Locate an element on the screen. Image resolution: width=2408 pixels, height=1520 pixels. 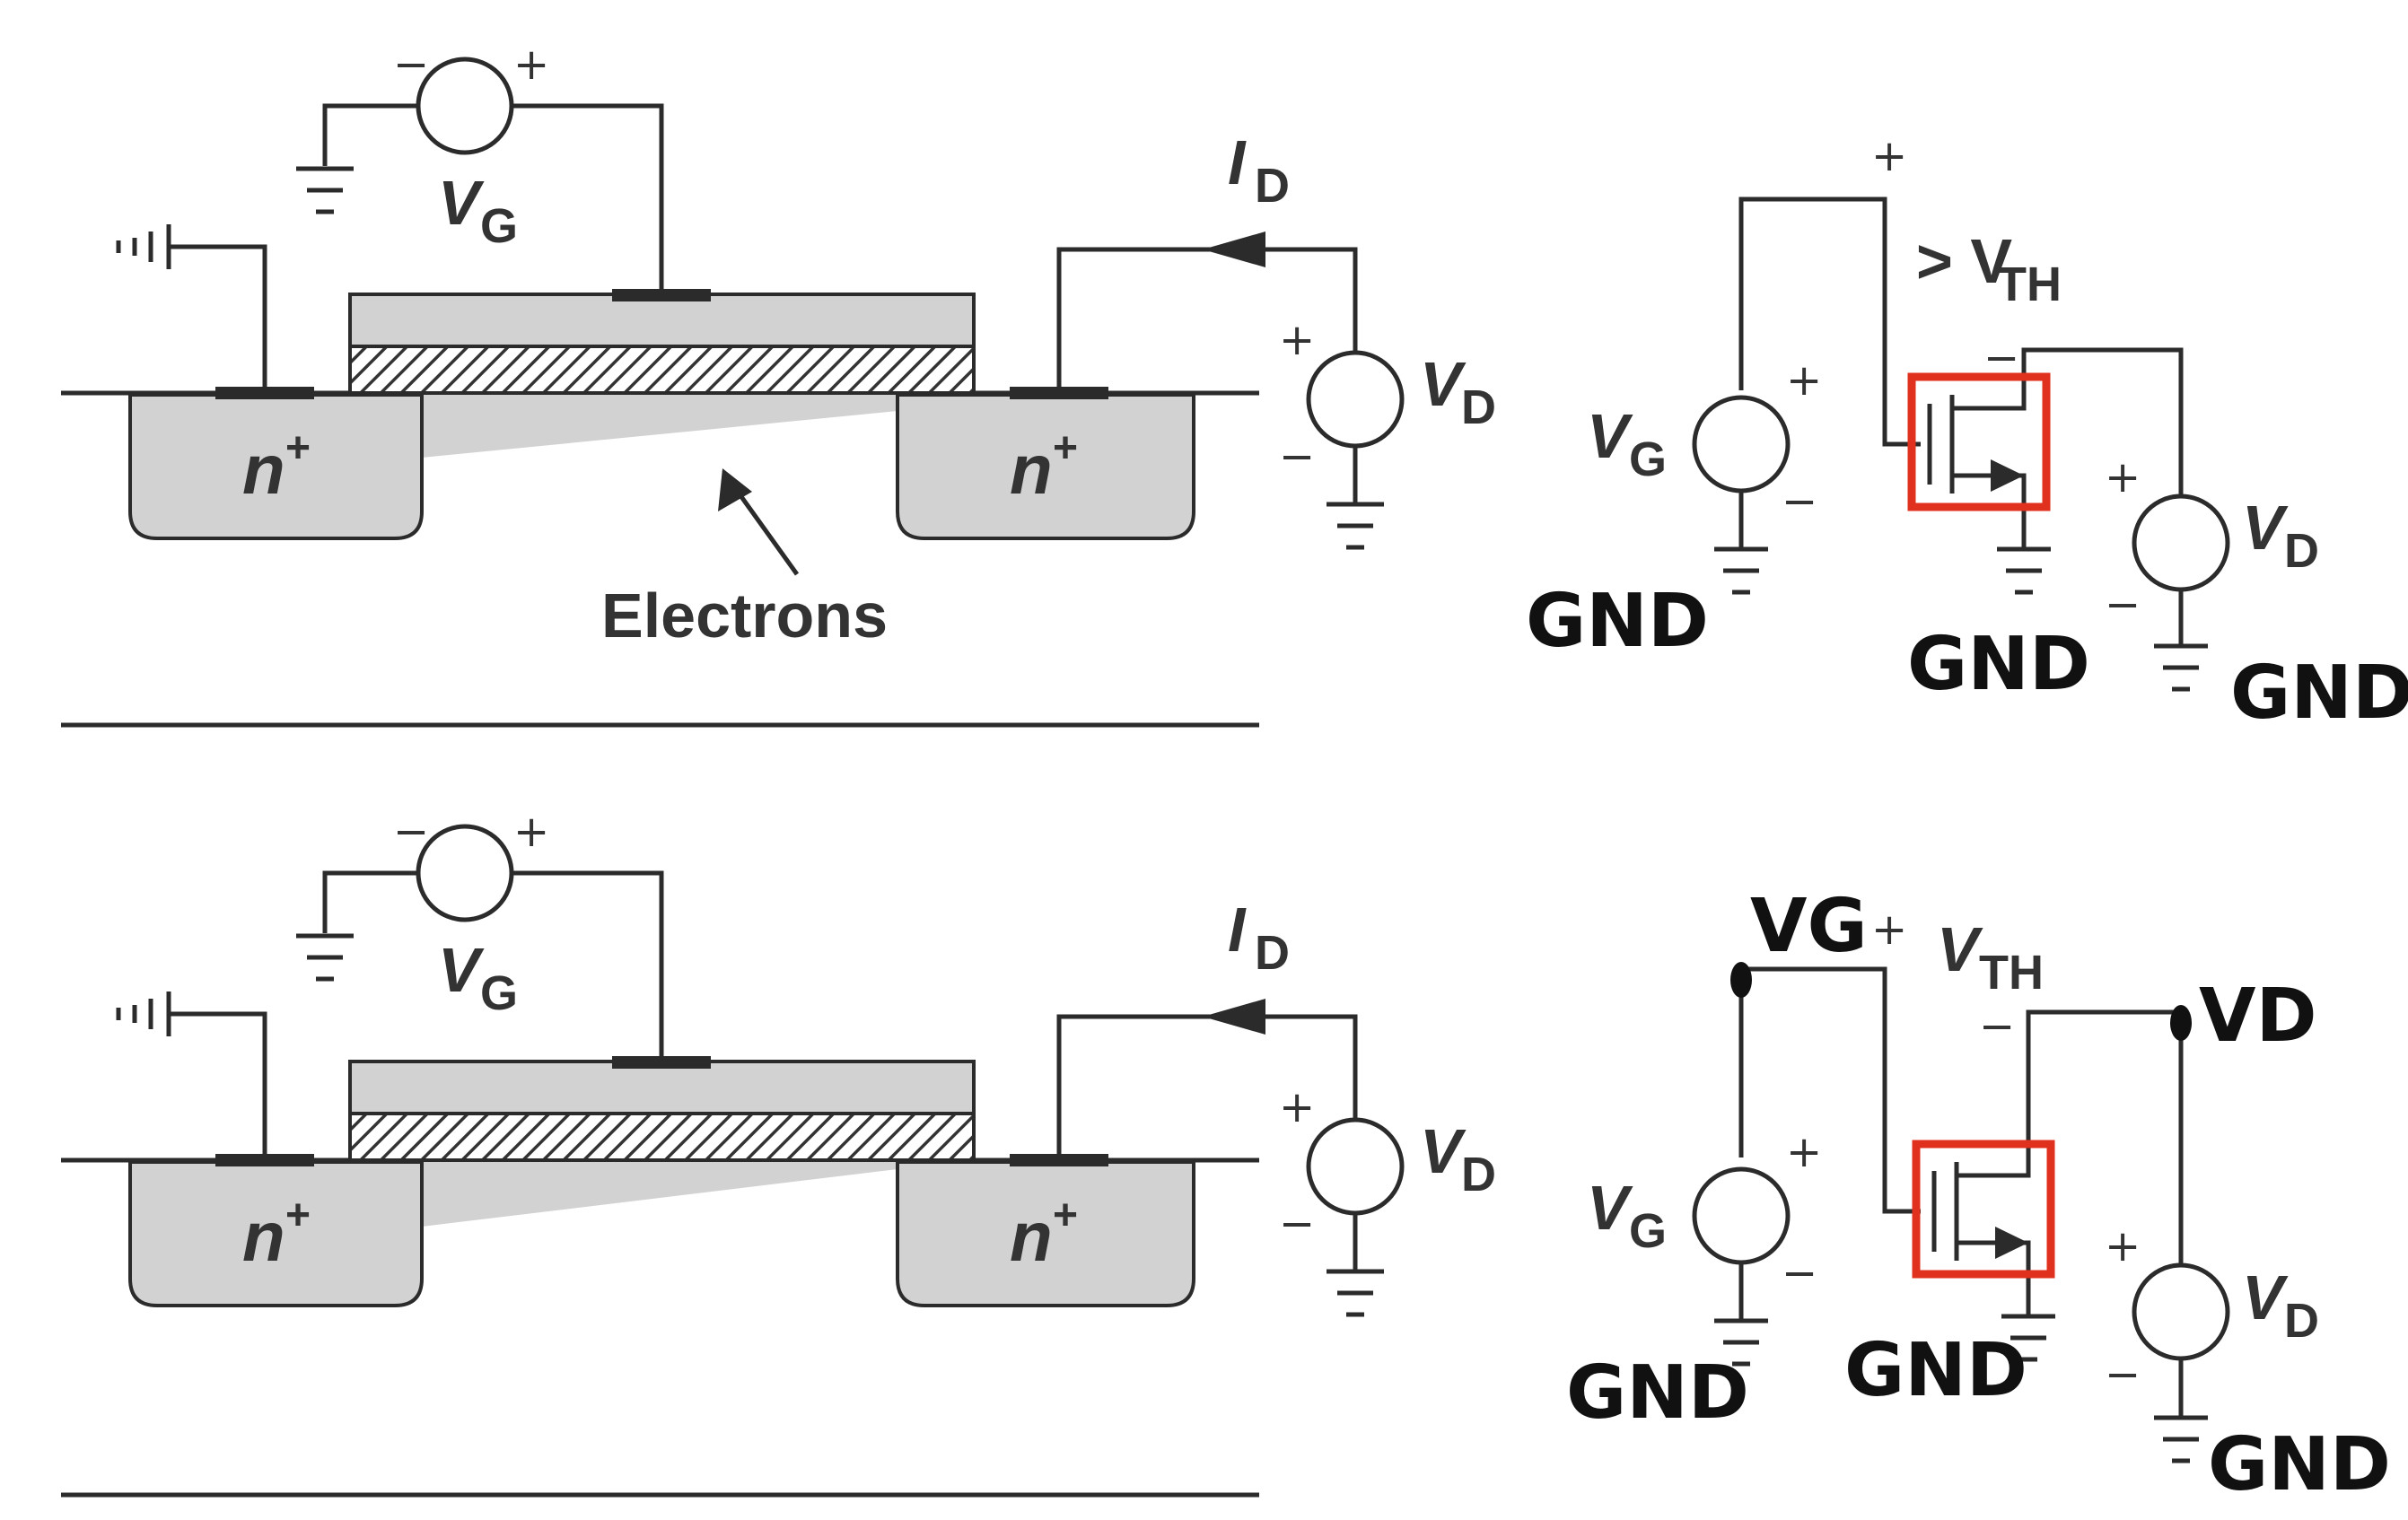
vth-label: V is located at coordinates (1960, 949).